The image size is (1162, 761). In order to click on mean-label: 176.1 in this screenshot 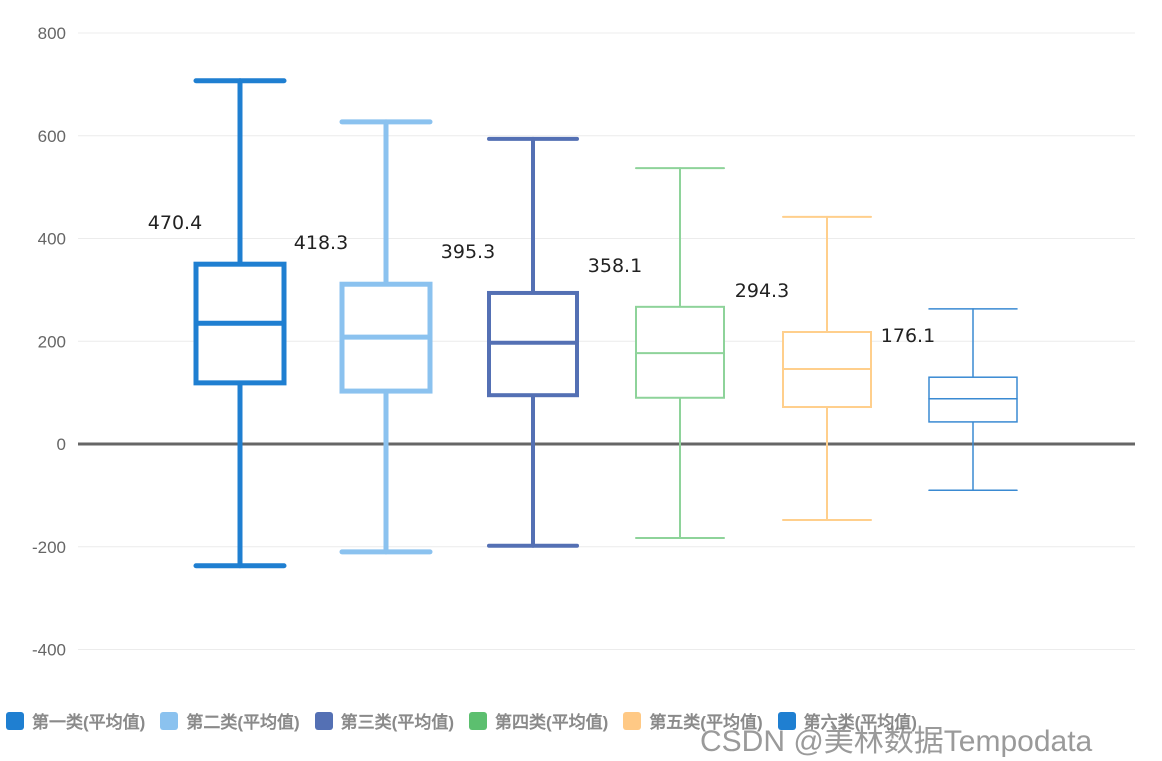, I will do `click(908, 336)`.